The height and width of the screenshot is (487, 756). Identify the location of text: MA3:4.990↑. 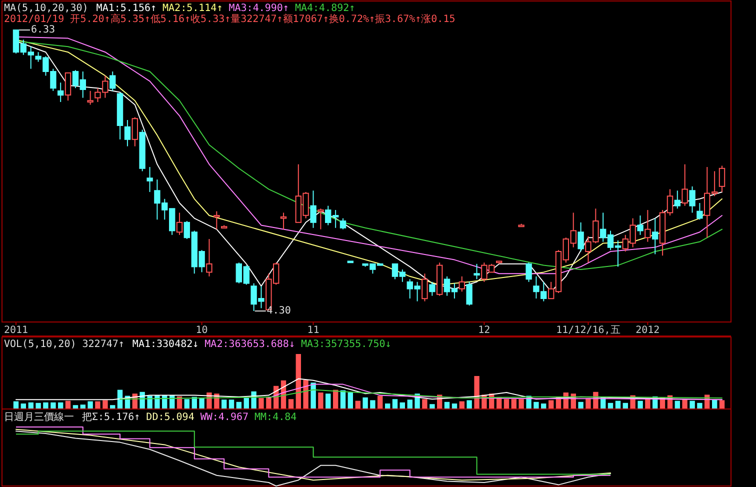
(258, 8).